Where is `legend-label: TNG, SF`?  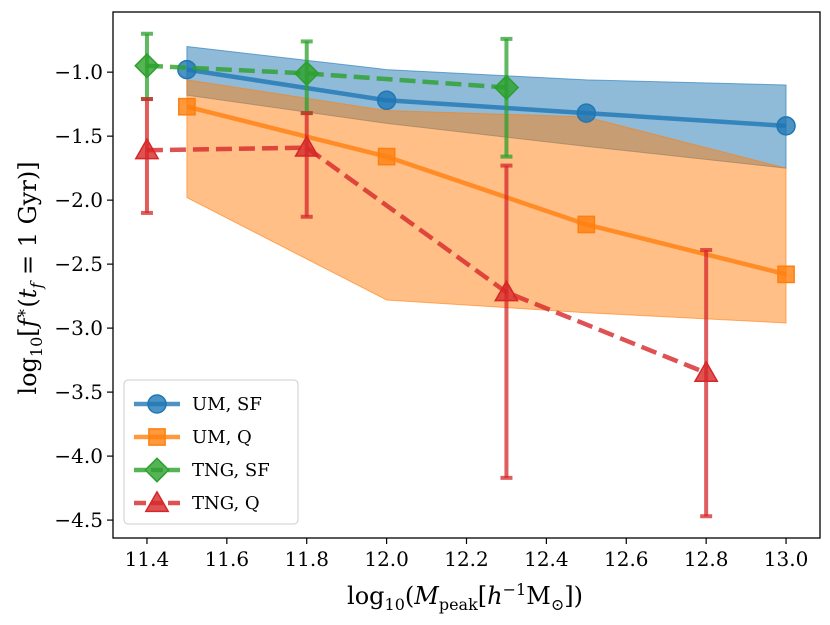
legend-label: TNG, SF is located at coordinates (231, 470).